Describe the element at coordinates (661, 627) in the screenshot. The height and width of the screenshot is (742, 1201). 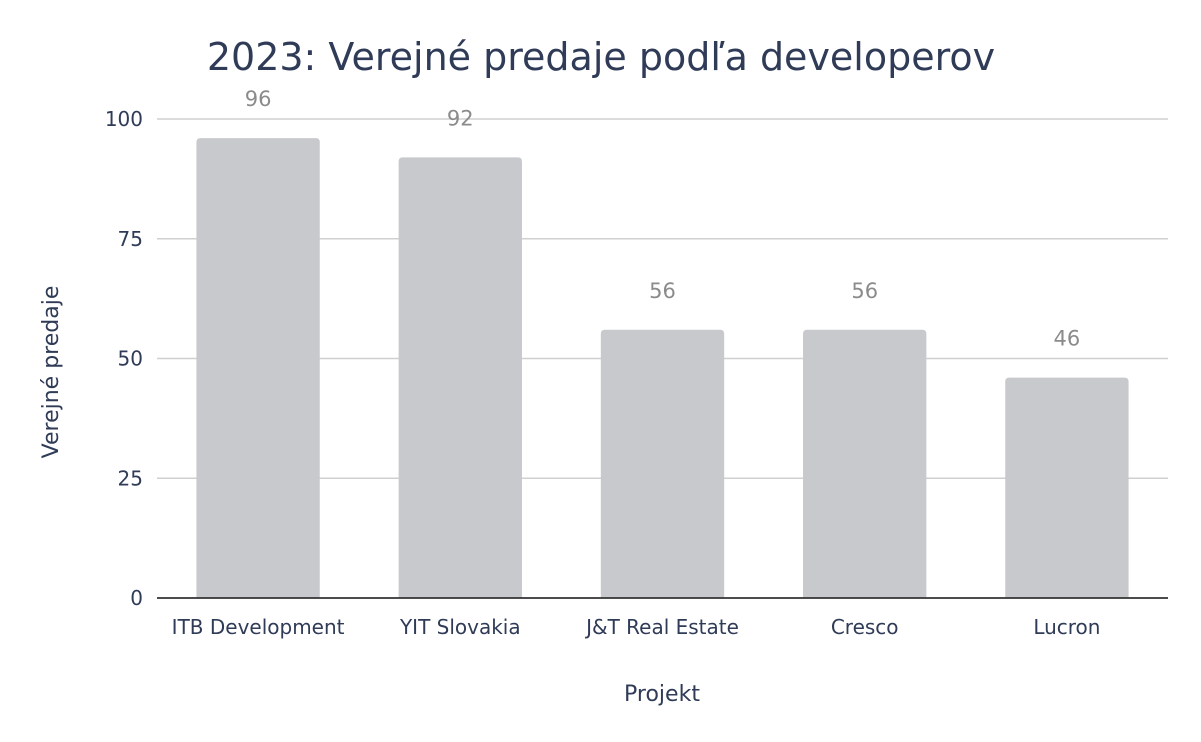
I see `x-tick-label: J&T Real Estate` at that location.